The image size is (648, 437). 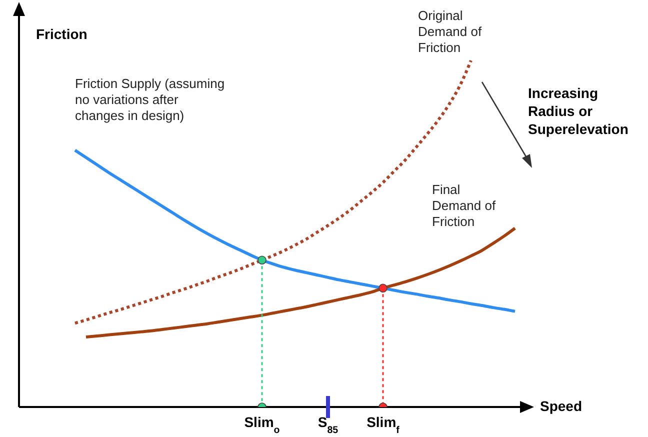 What do you see at coordinates (62, 34) in the screenshot?
I see `y-axis-title: Friction` at bounding box center [62, 34].